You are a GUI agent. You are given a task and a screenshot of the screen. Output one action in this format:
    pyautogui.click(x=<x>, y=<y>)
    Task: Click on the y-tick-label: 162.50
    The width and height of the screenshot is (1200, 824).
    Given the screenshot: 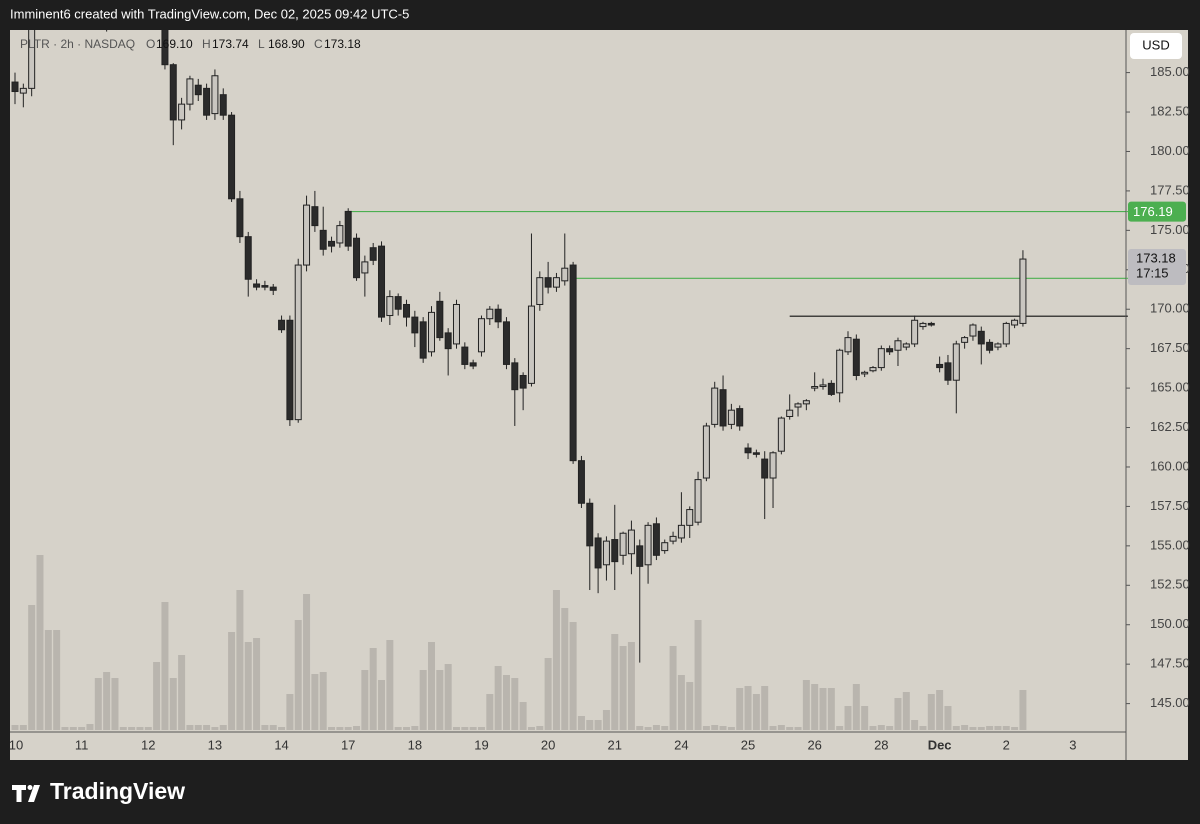 What is the action you would take?
    pyautogui.click(x=1170, y=426)
    